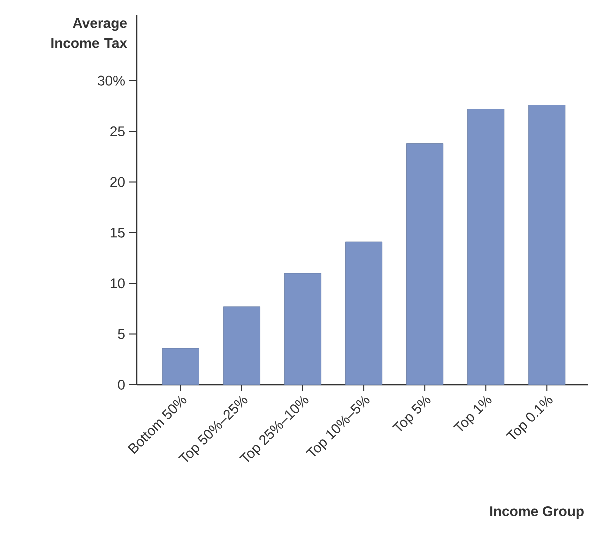  I want to click on y-axis-title: Average Income Tax, so click(90, 33).